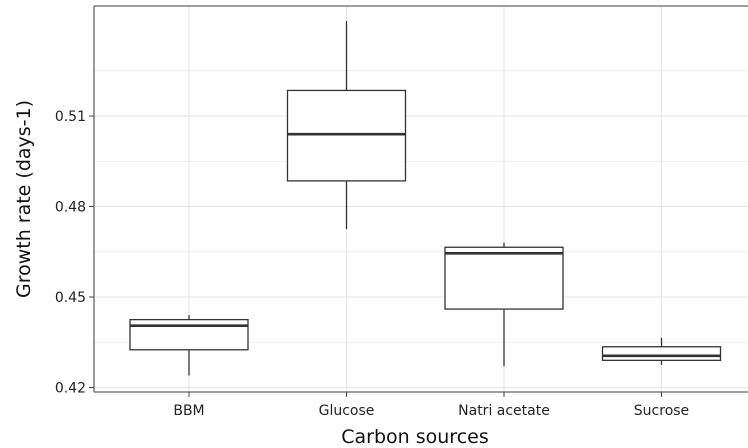  I want to click on box-natri-acetate, so click(504, 304).